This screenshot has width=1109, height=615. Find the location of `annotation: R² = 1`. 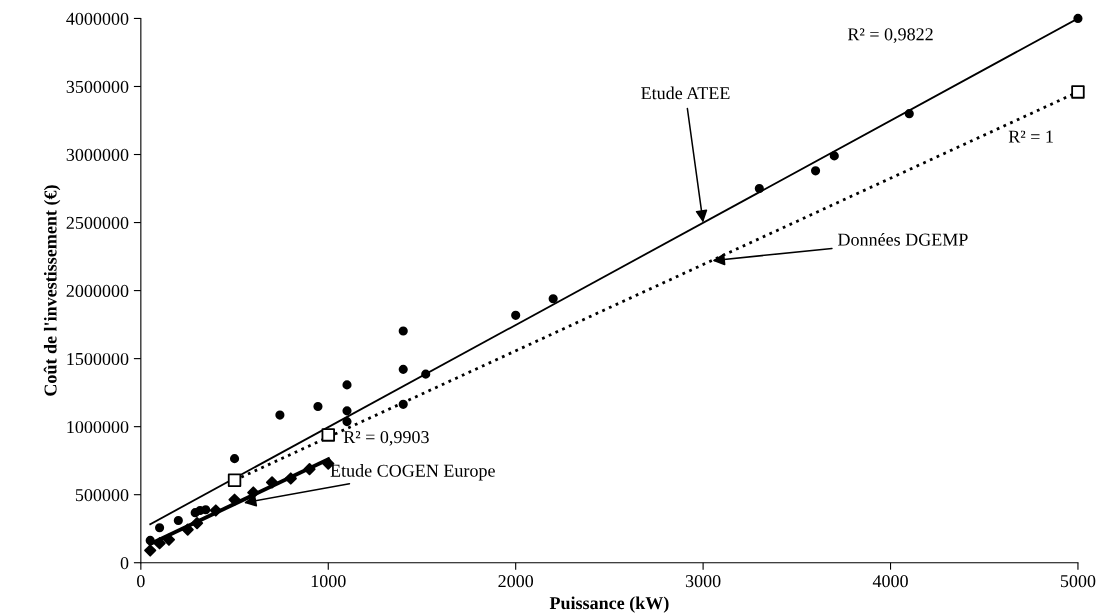

annotation: R² = 1 is located at coordinates (1030, 136).